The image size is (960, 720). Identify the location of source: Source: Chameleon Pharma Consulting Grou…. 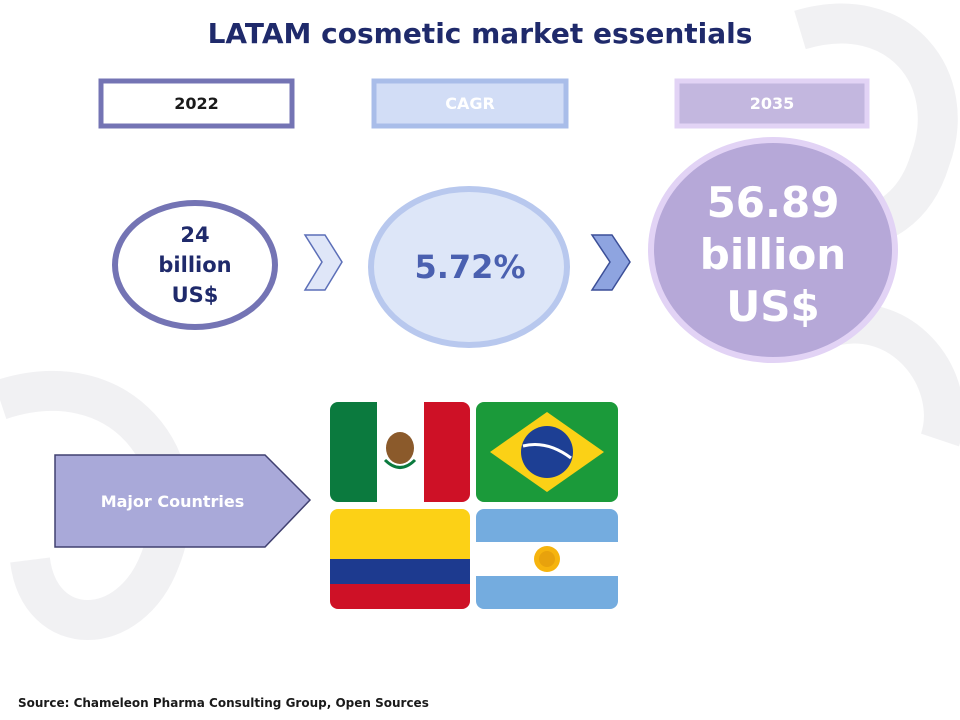
(223, 703).